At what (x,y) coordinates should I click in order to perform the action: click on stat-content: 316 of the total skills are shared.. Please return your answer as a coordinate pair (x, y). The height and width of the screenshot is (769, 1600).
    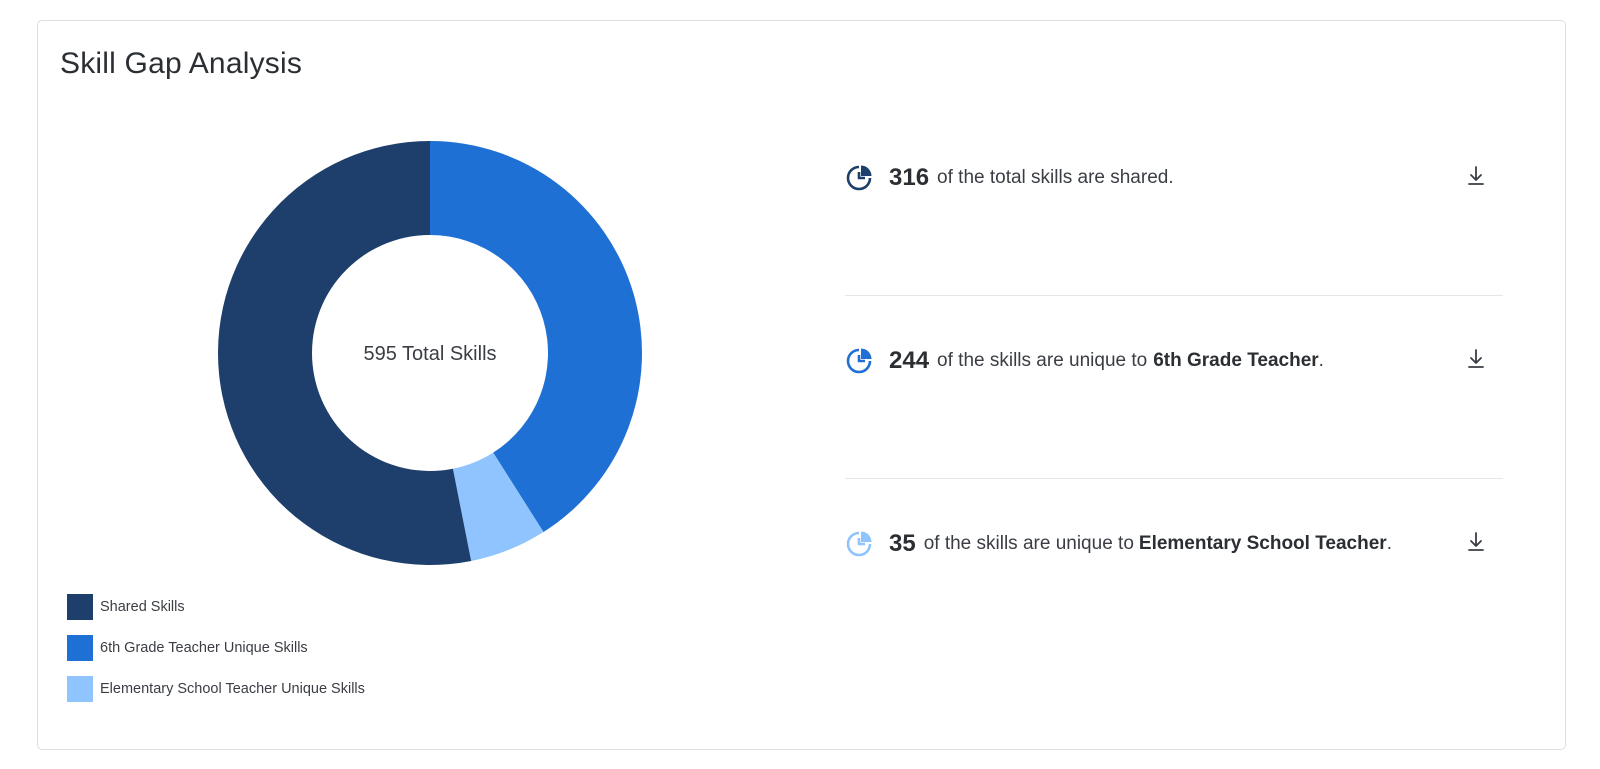
    Looking at the image, I should click on (1009, 178).